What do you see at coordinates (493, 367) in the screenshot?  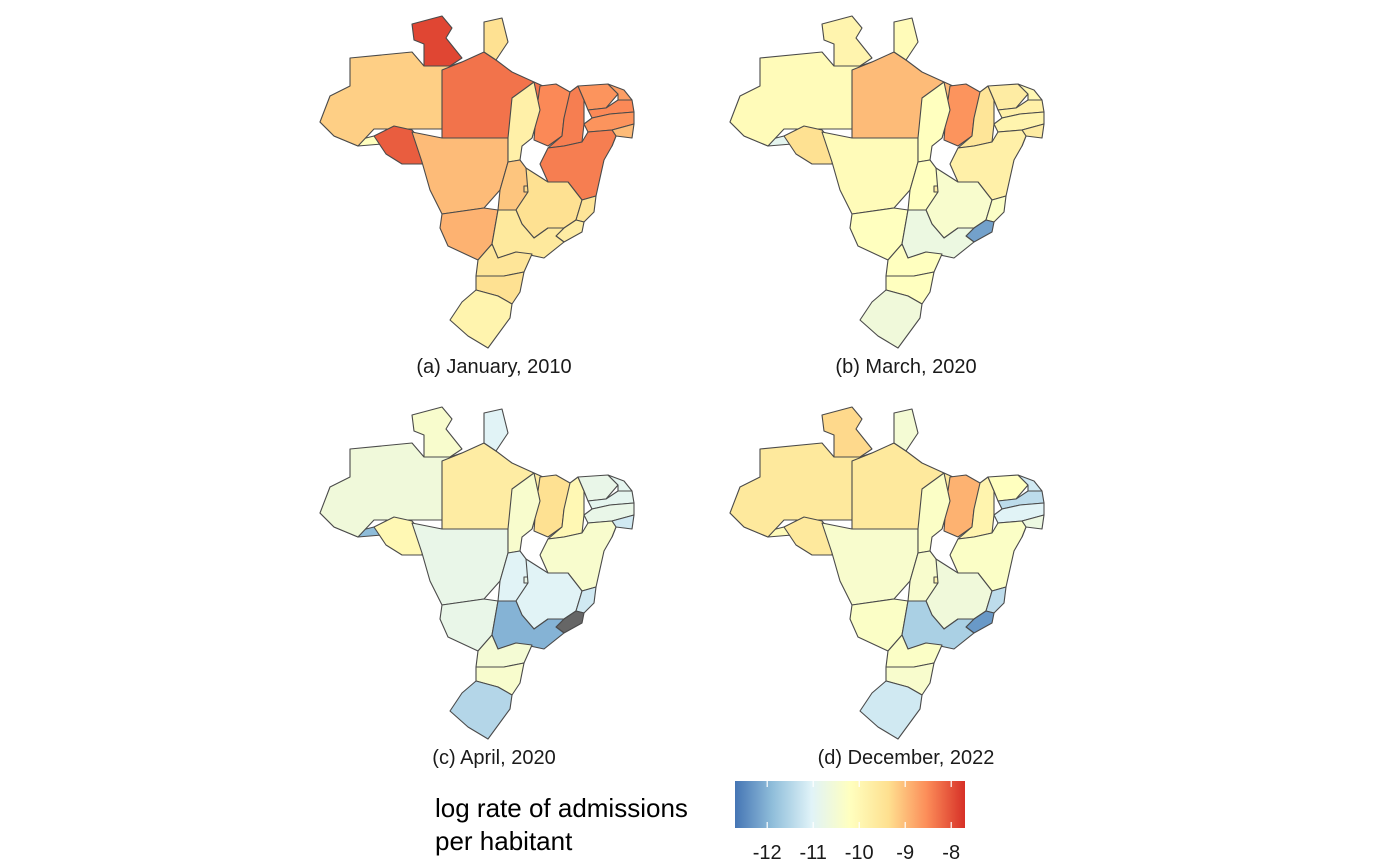 I see `caption-panel-a: (a) January, 2010` at bounding box center [493, 367].